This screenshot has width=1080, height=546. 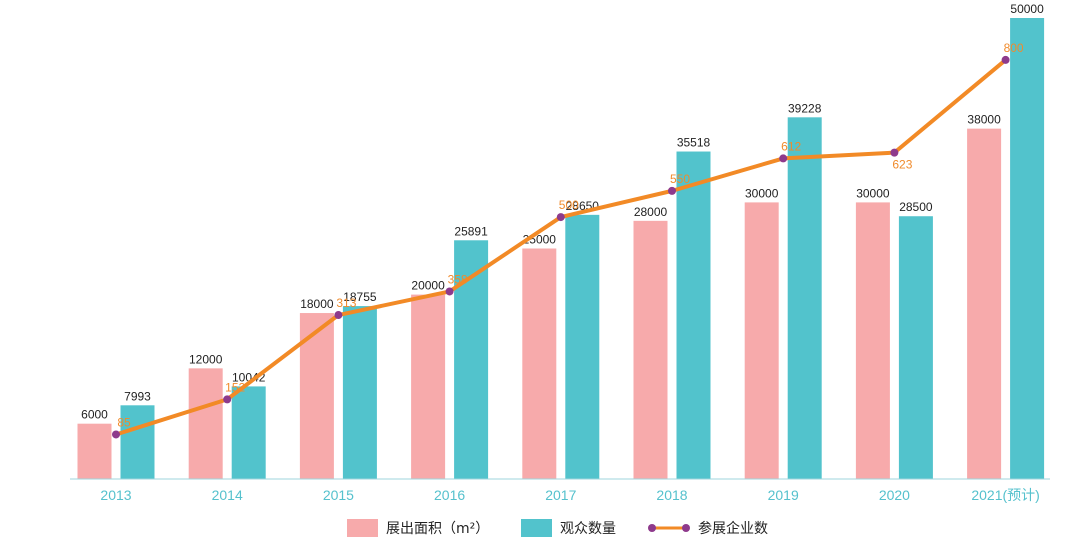 I want to click on legend-label-exhibitors: 参展企业数, so click(x=733, y=528).